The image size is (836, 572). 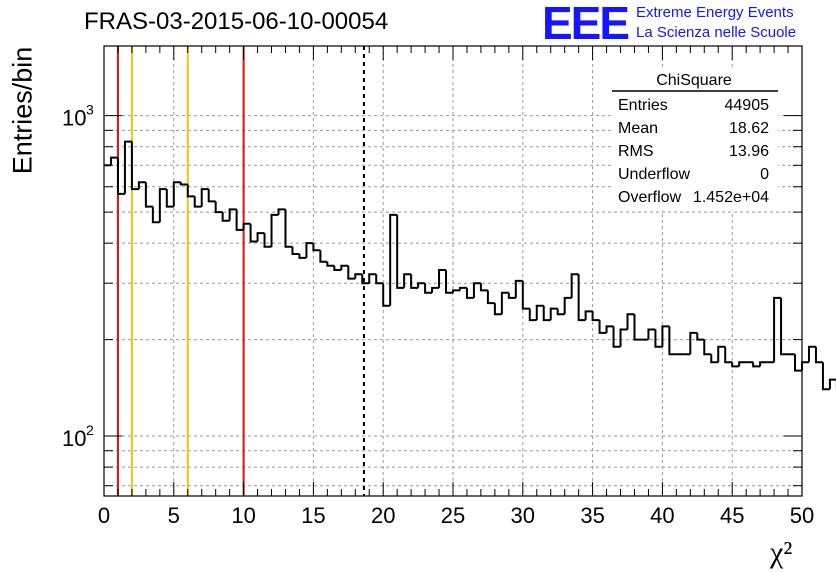 I want to click on logo-line-1: Extreme Energy Events, so click(x=715, y=12).